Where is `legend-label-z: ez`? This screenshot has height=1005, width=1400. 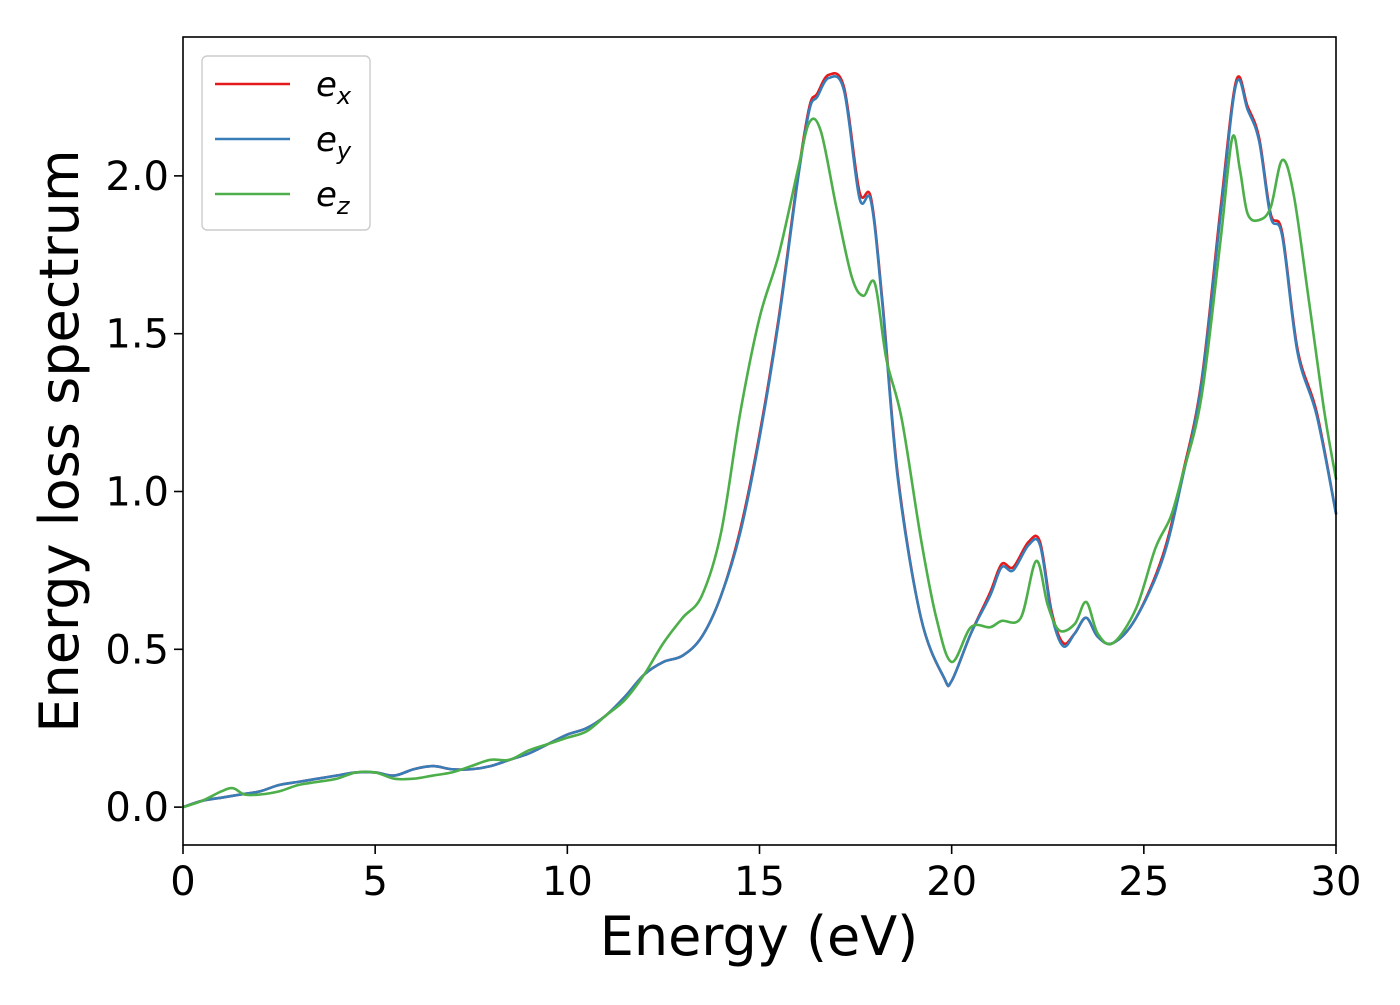
legend-label-z: ez is located at coordinates (333, 197).